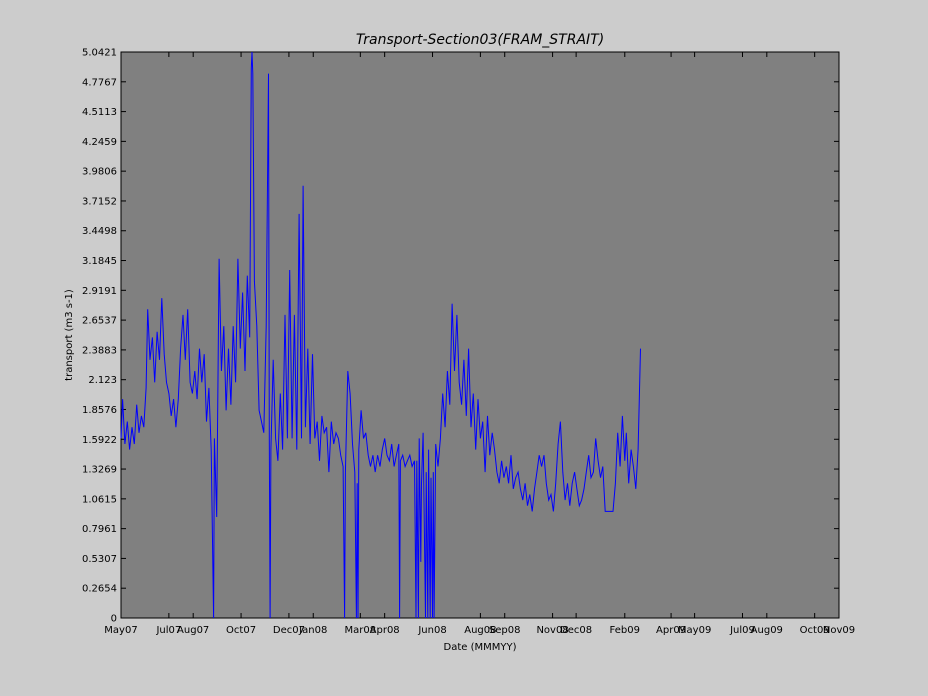  What do you see at coordinates (505, 630) in the screenshot?
I see `x-tick-label: Sep08` at bounding box center [505, 630].